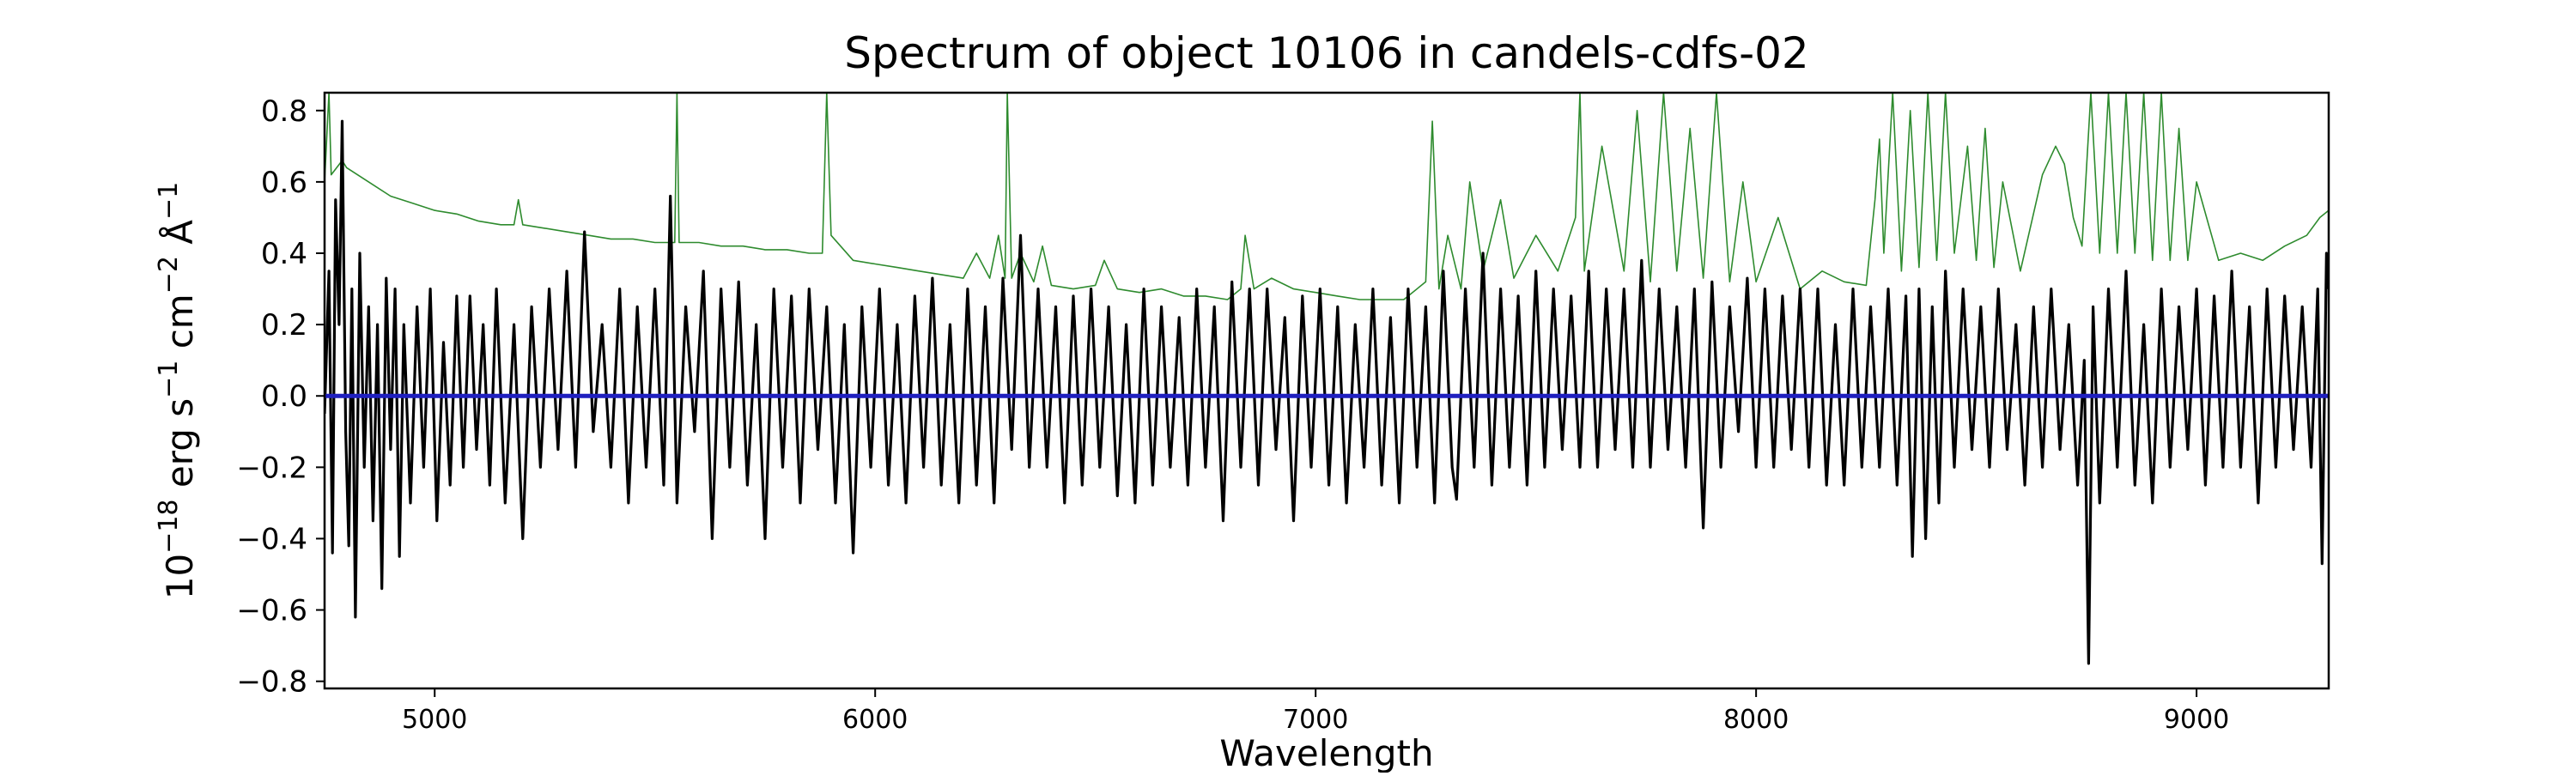  What do you see at coordinates (284, 254) in the screenshot?
I see `y-tick-label: 0.4` at bounding box center [284, 254].